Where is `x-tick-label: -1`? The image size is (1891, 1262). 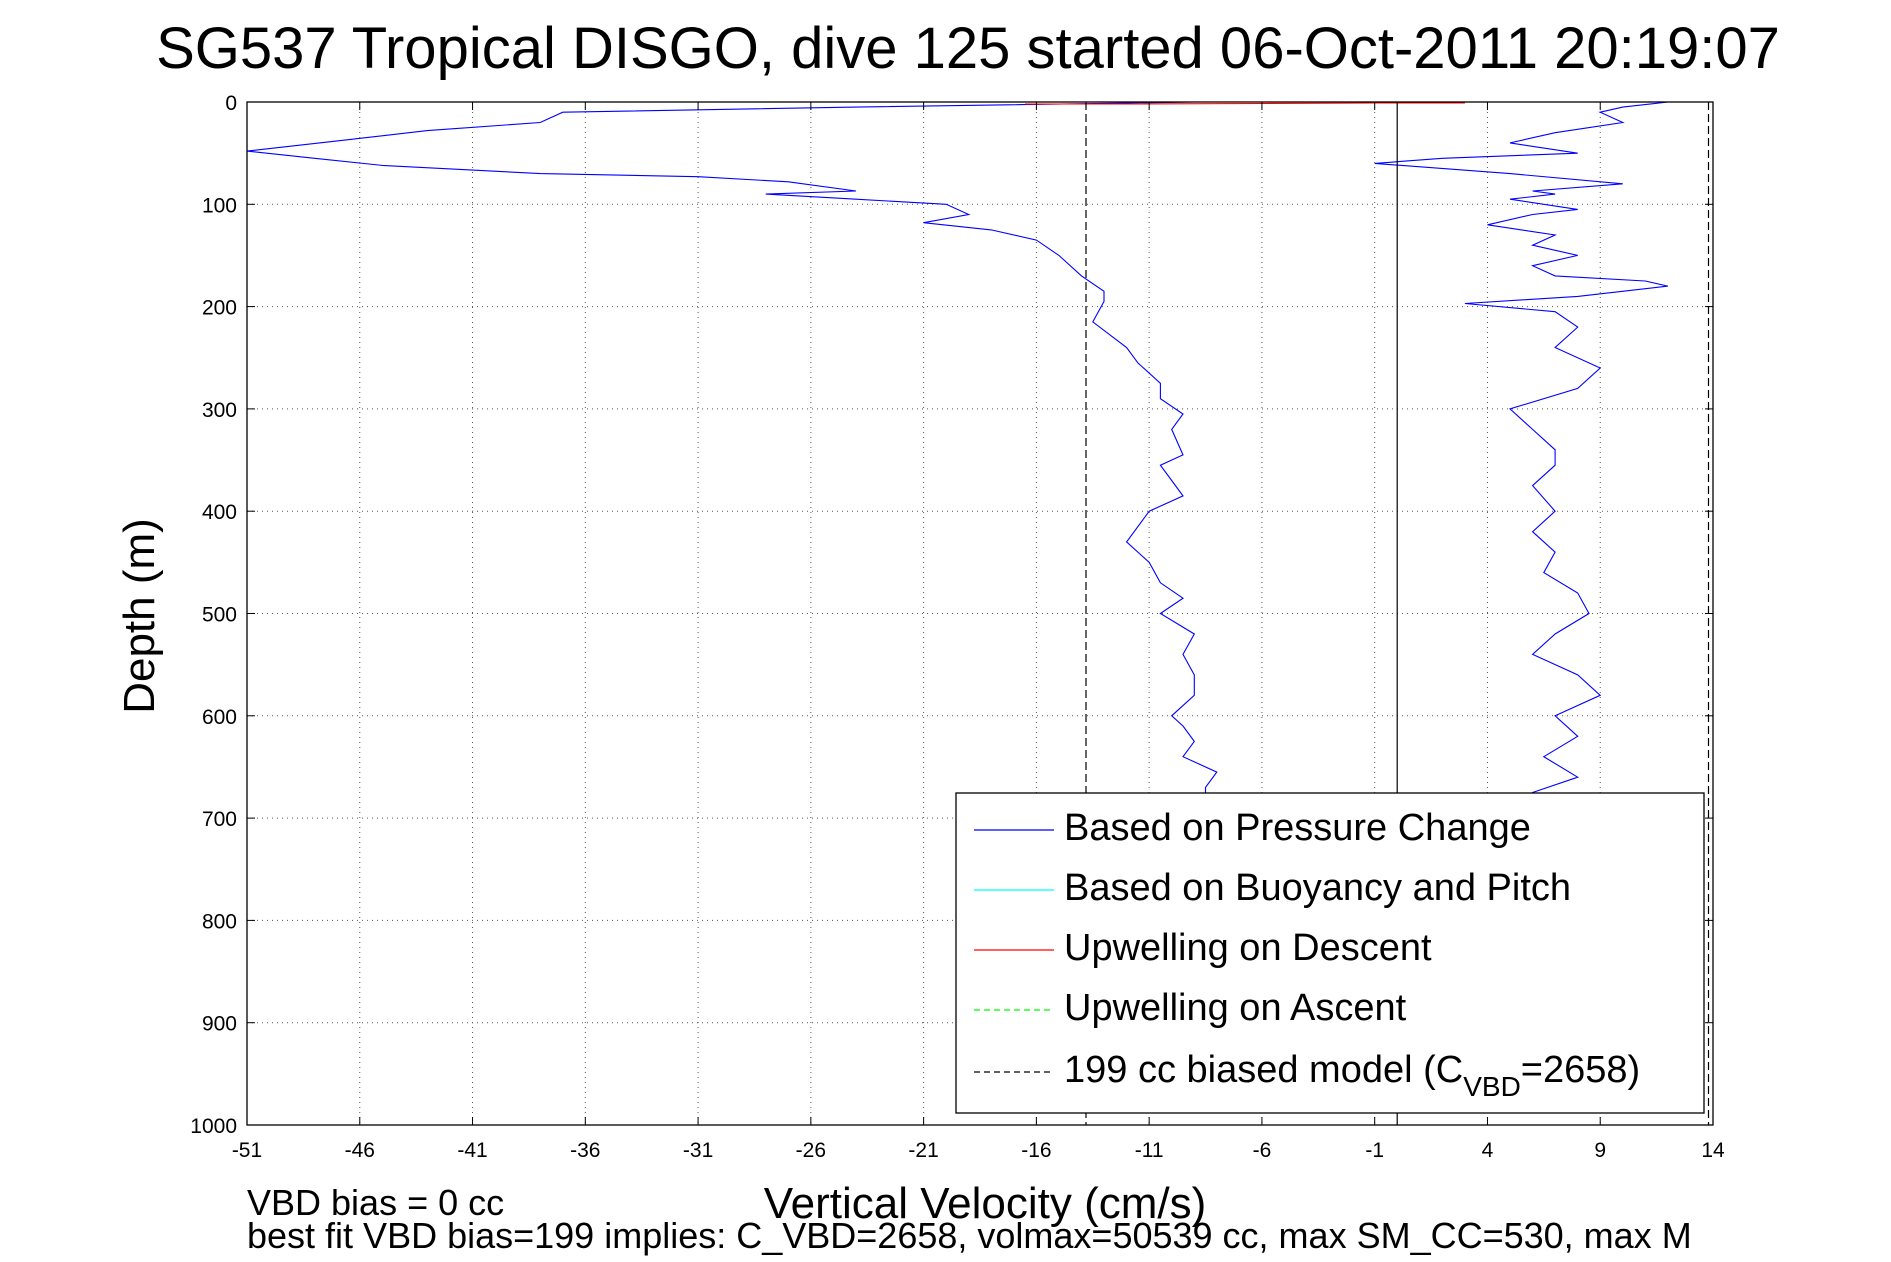 x-tick-label: -1 is located at coordinates (1374, 1150).